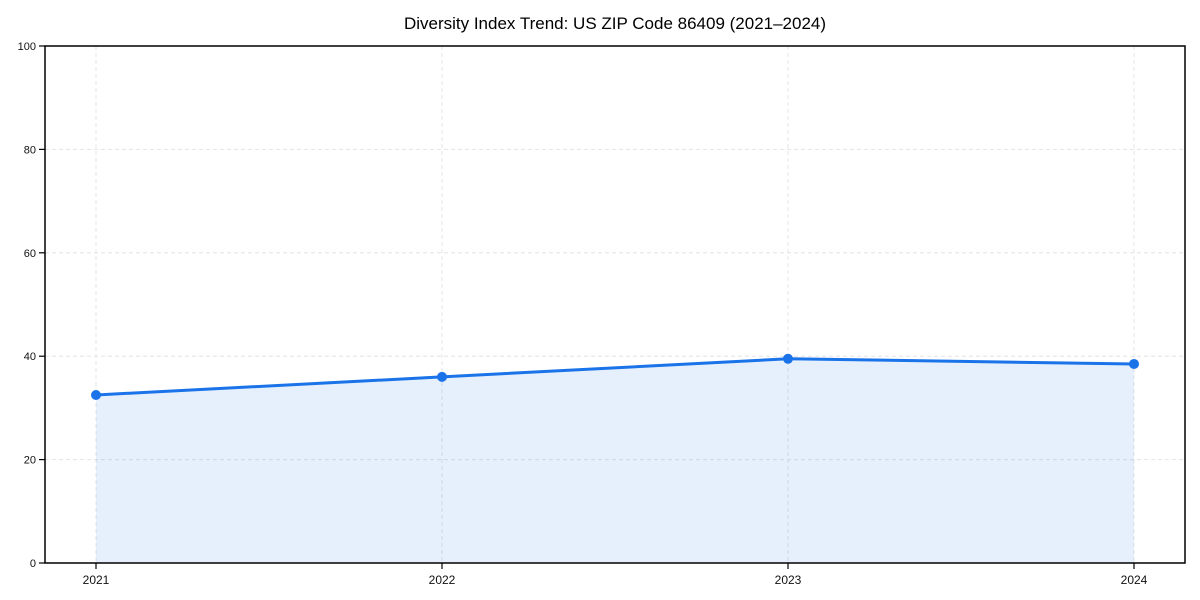 The height and width of the screenshot is (600, 1200). Describe the element at coordinates (1134, 580) in the screenshot. I see `x-axis-tick-label: 2024` at that location.